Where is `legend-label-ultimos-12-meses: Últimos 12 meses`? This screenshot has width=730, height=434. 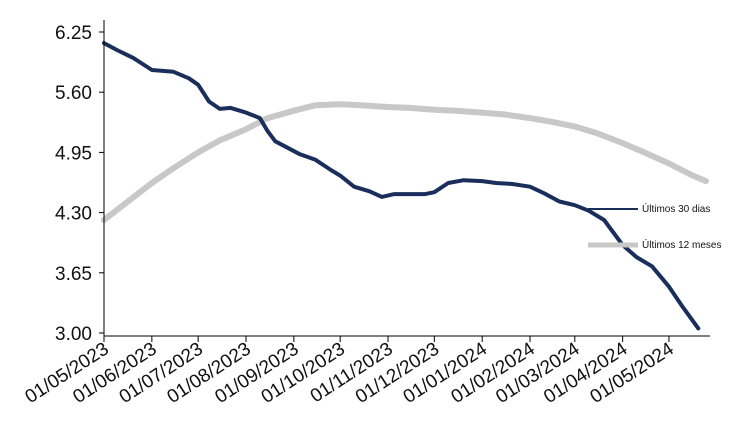
legend-label-ultimos-12-meses: Últimos 12 meses is located at coordinates (681, 244).